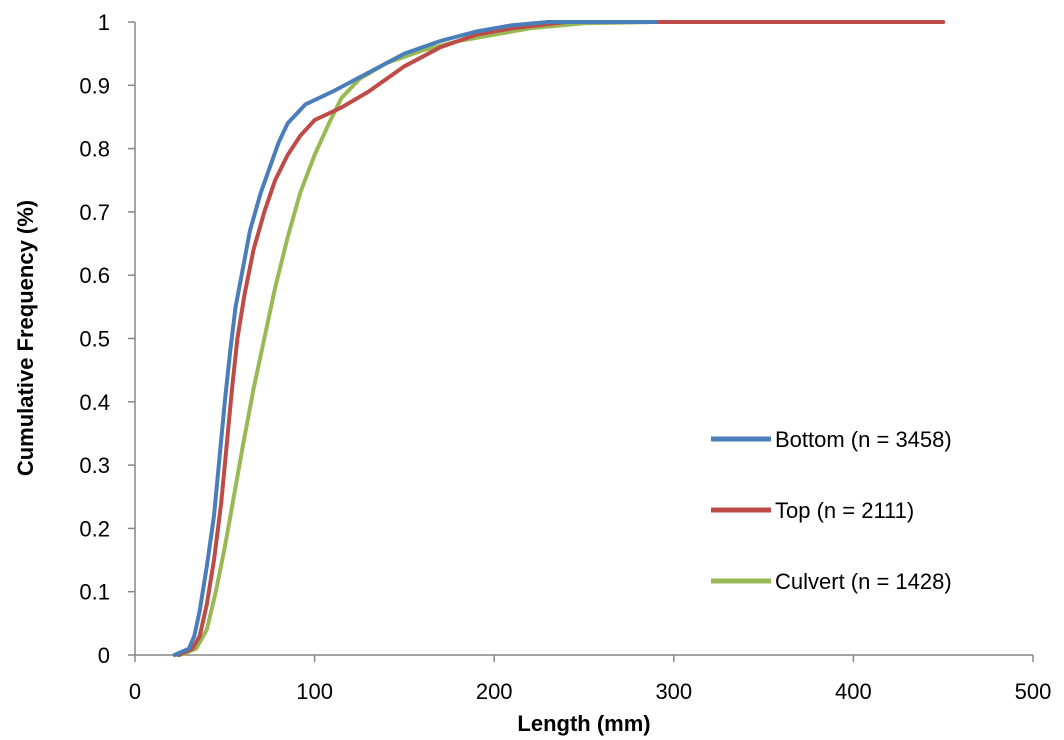 This screenshot has height=740, width=1064. What do you see at coordinates (853, 691) in the screenshot?
I see `x-tick-label: 400` at bounding box center [853, 691].